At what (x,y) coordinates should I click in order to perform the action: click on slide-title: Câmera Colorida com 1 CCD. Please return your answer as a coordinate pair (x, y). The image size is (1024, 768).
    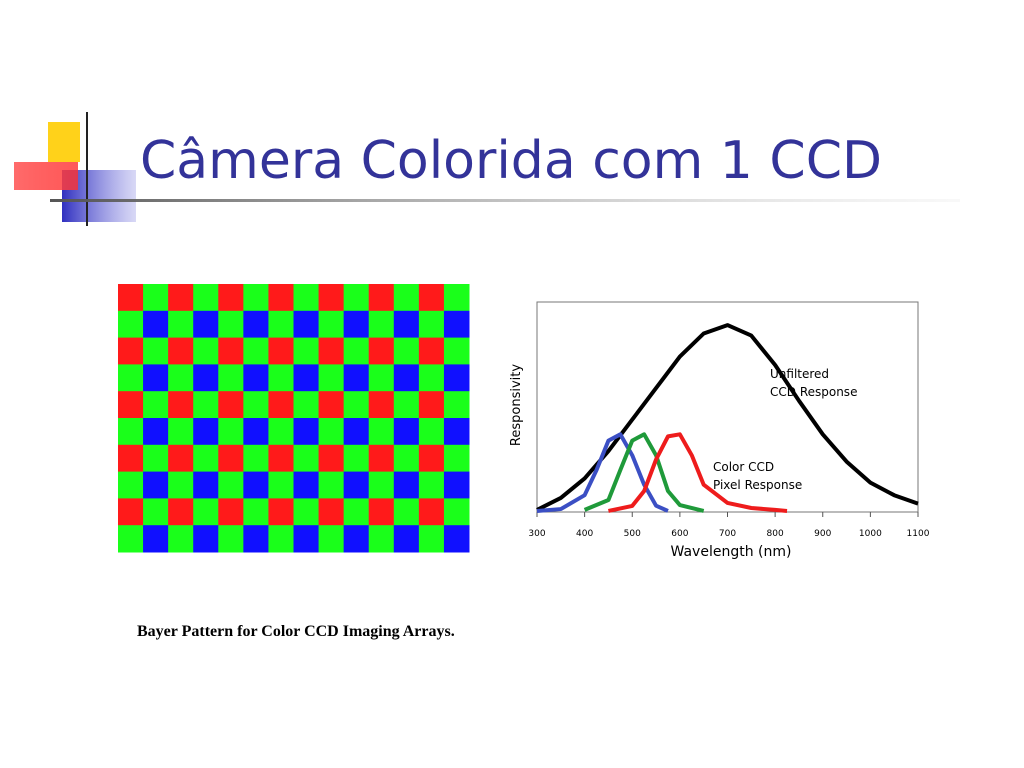
    Looking at the image, I should click on (511, 161).